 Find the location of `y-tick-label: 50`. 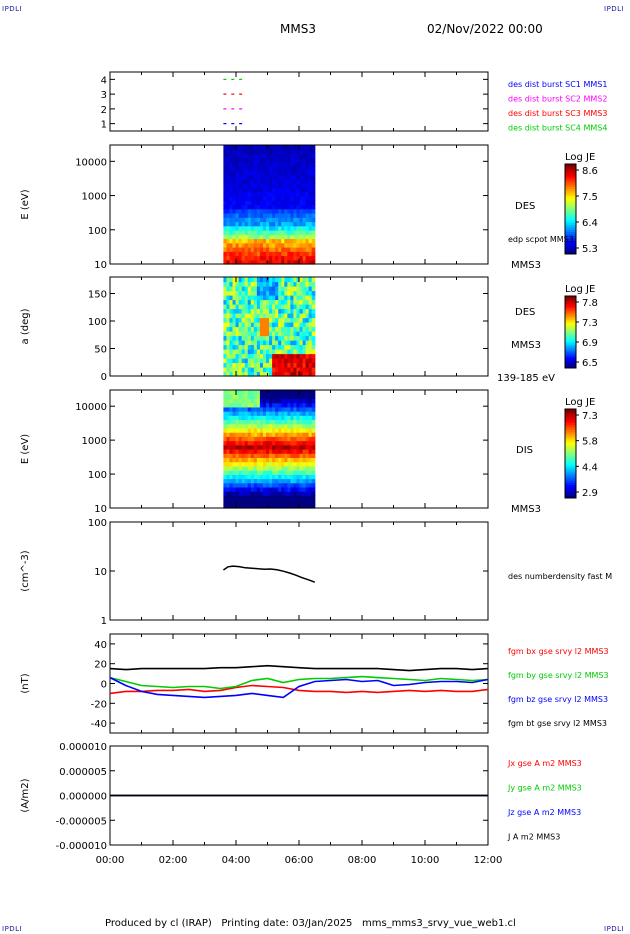

y-tick-label: 50 is located at coordinates (100, 350).